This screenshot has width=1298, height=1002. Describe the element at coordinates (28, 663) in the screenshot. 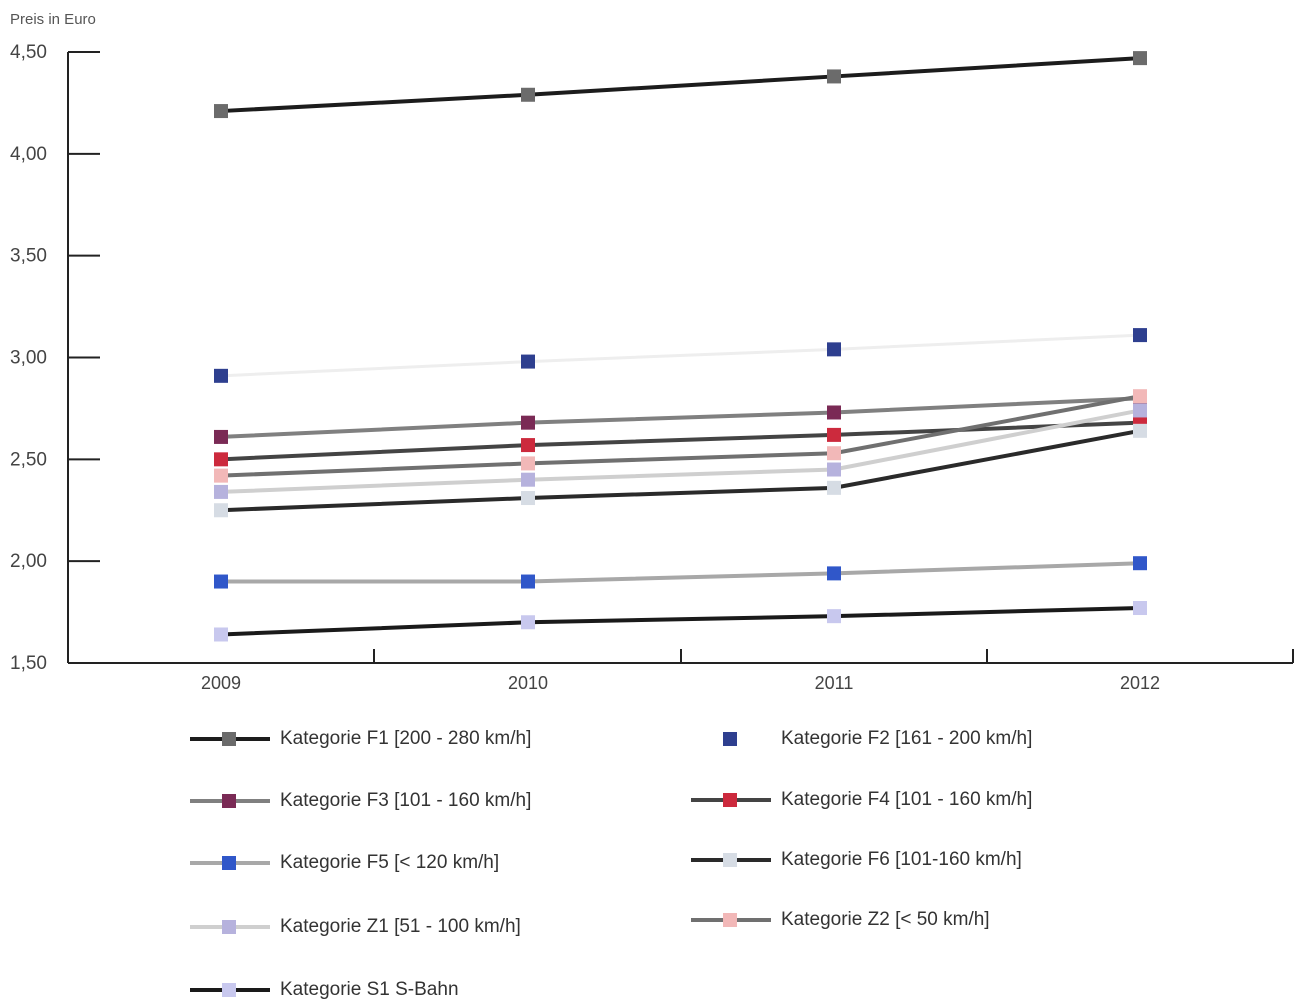

I see `y-tick-label: 1,50` at that location.